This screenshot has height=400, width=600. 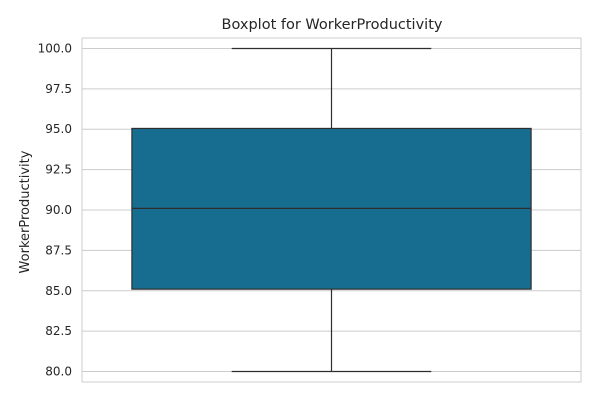 I want to click on chart-title: Boxplot for WorkerProductivity, so click(x=332, y=25).